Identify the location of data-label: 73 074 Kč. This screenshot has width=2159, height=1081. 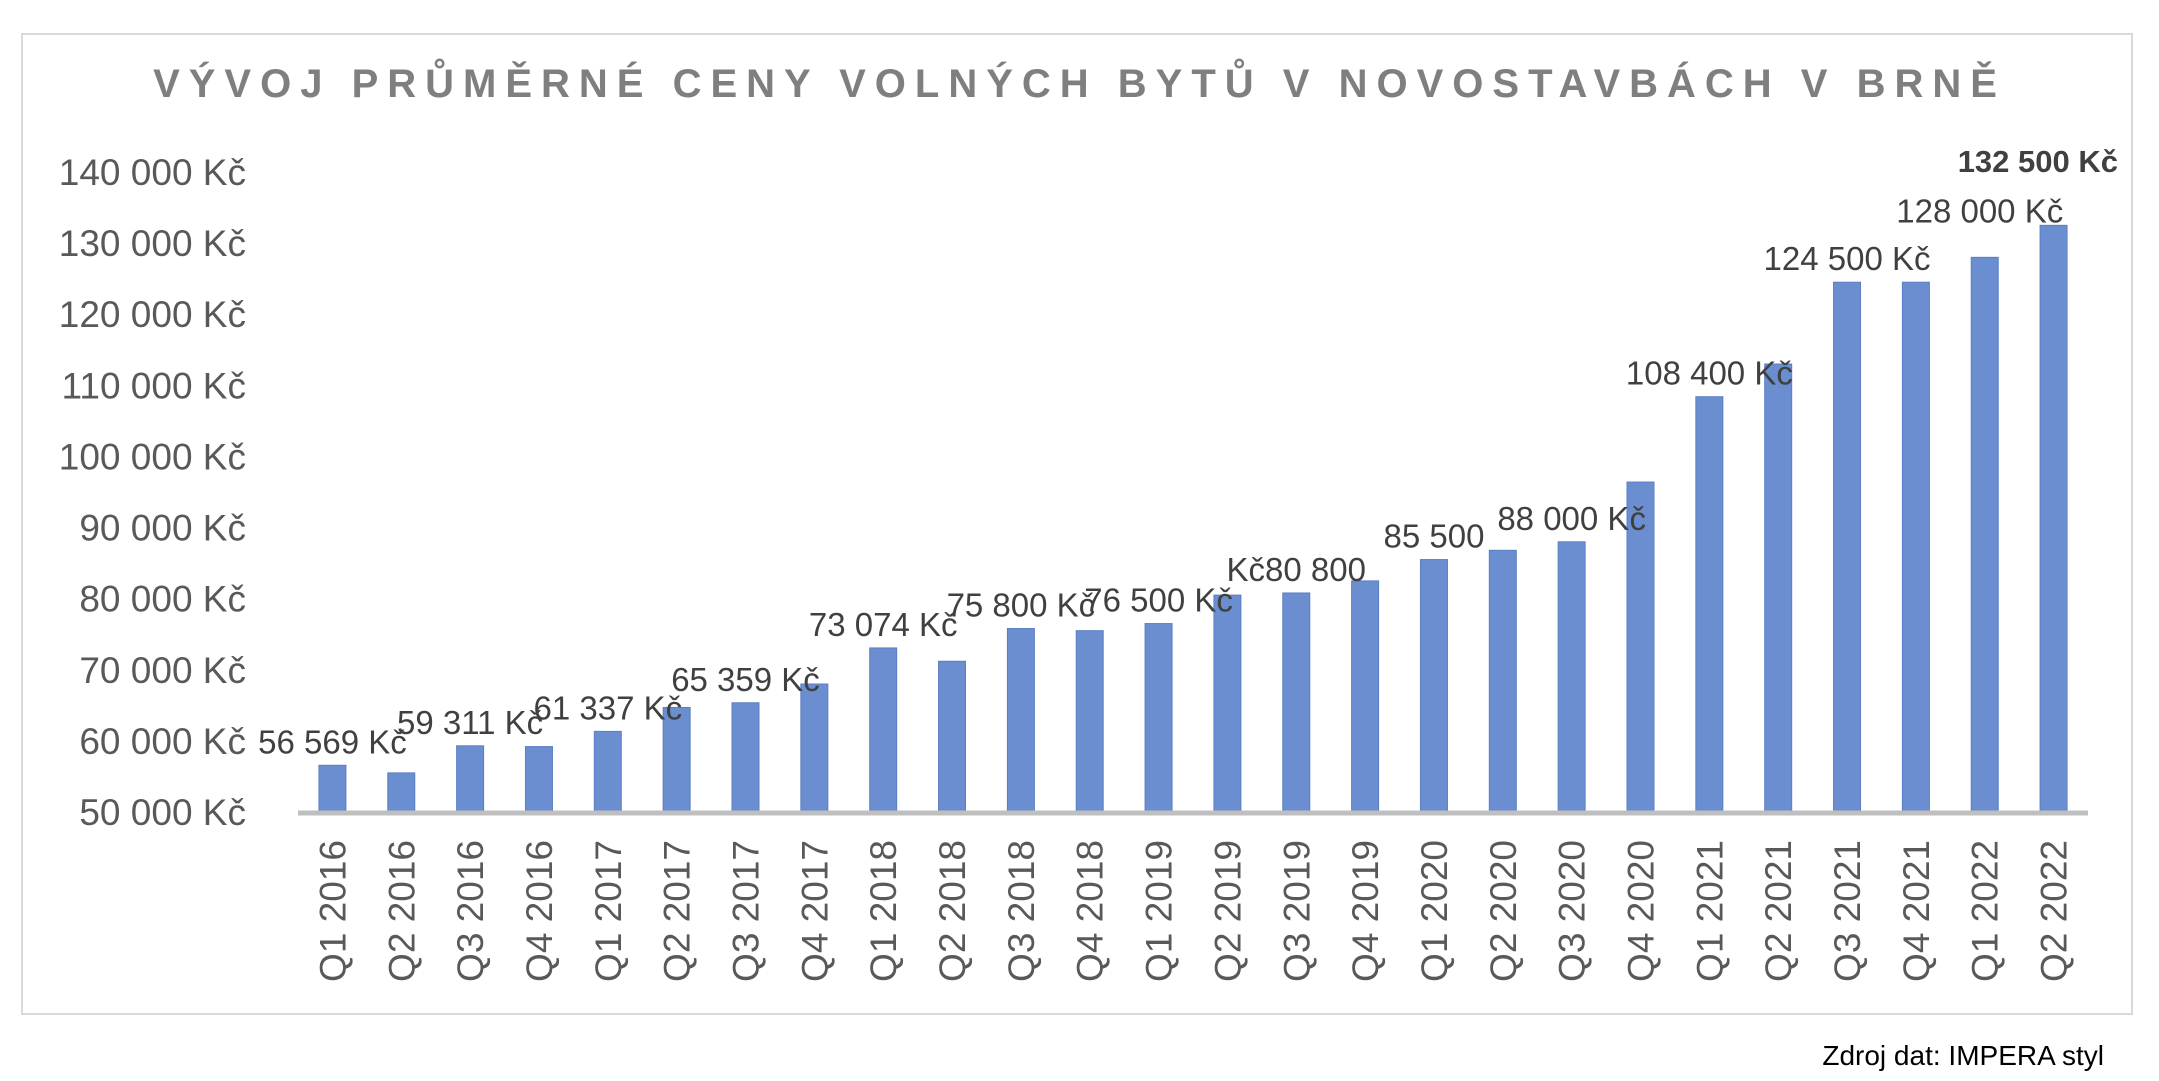
(883, 624).